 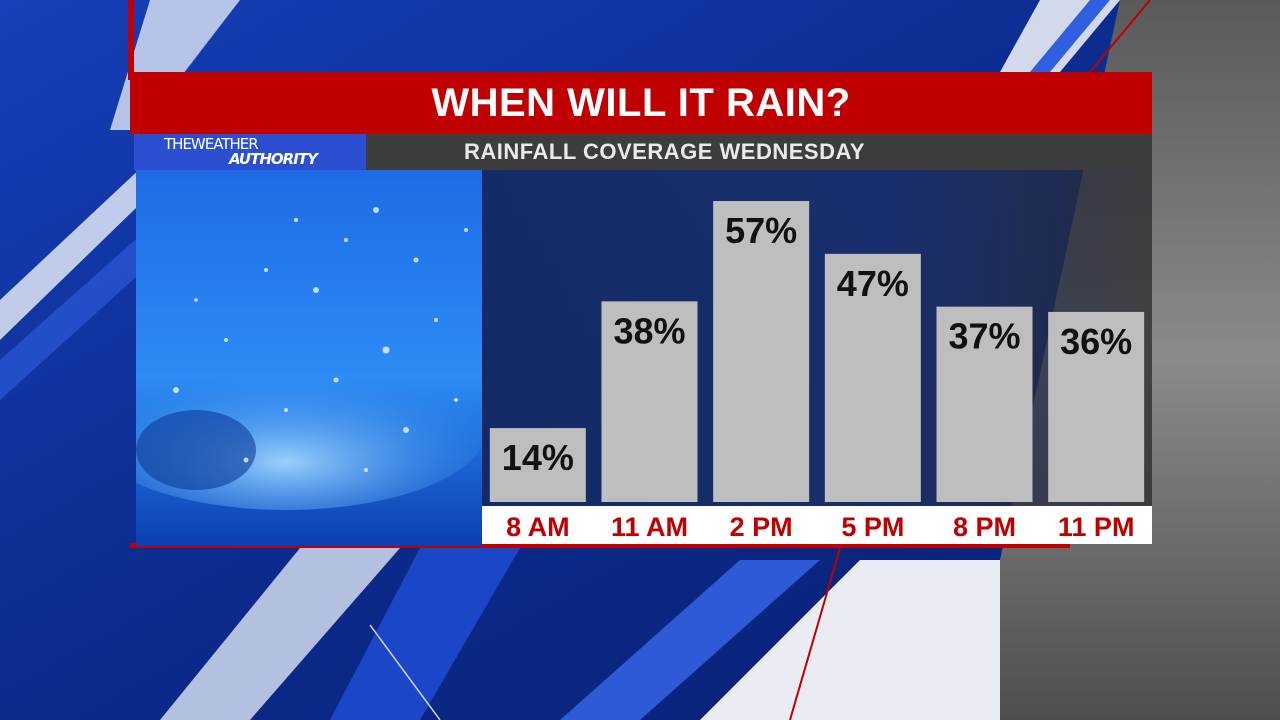 I want to click on bar-value-label: 36%, so click(x=1096, y=341).